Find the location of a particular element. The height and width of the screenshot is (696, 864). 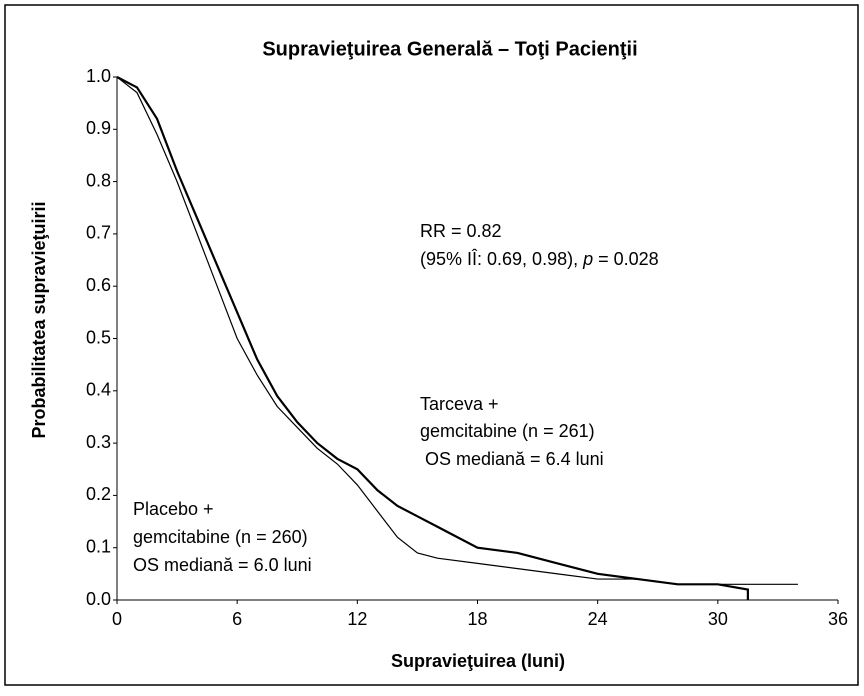

x-tick-label: 30 is located at coordinates (718, 619).